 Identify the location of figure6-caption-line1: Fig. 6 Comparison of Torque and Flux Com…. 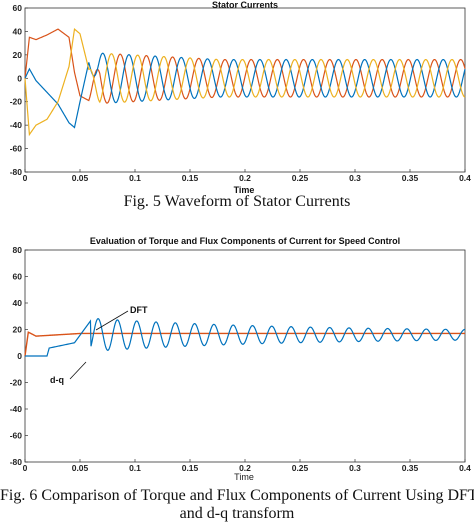
(237, 495).